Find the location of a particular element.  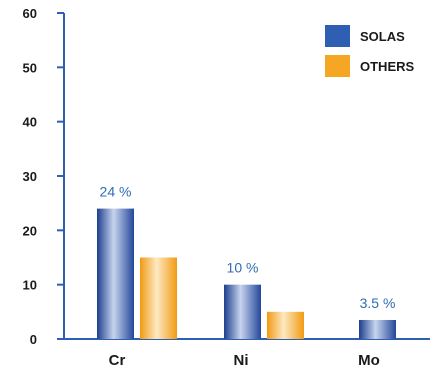

y-tick-label: 0 is located at coordinates (33, 339).